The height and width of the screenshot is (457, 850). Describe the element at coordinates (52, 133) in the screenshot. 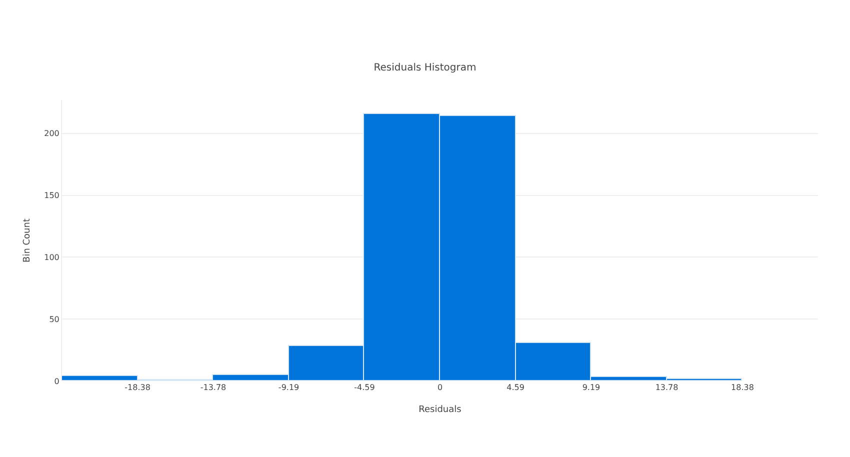

I see `y-tick-label: 200` at that location.